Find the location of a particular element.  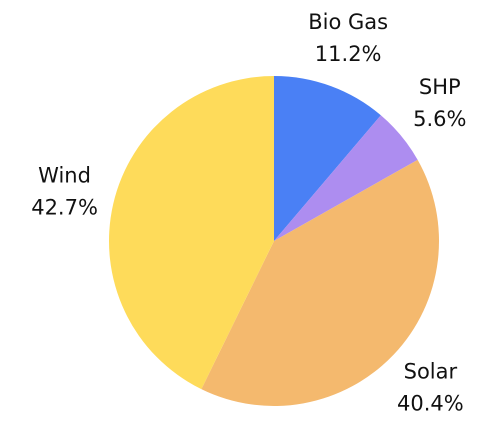

slice-label: Solar is located at coordinates (431, 372).